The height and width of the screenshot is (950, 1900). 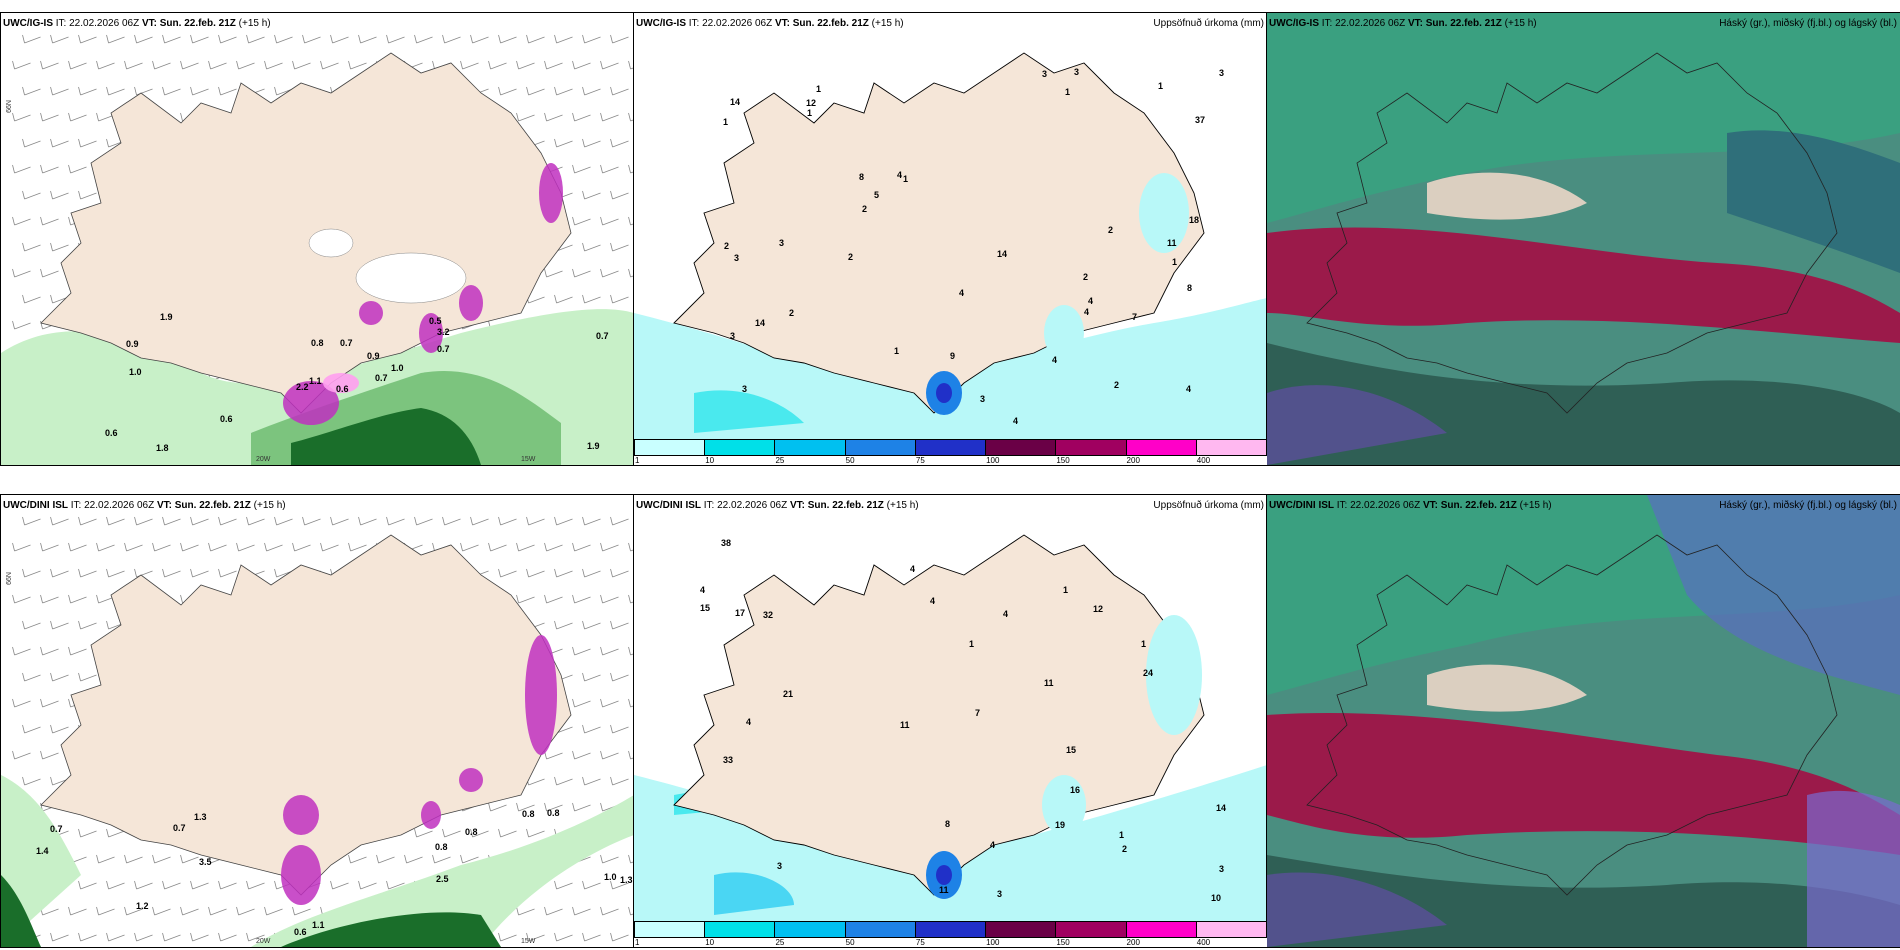 What do you see at coordinates (1194, 220) in the screenshot?
I see `value-label: 18` at bounding box center [1194, 220].